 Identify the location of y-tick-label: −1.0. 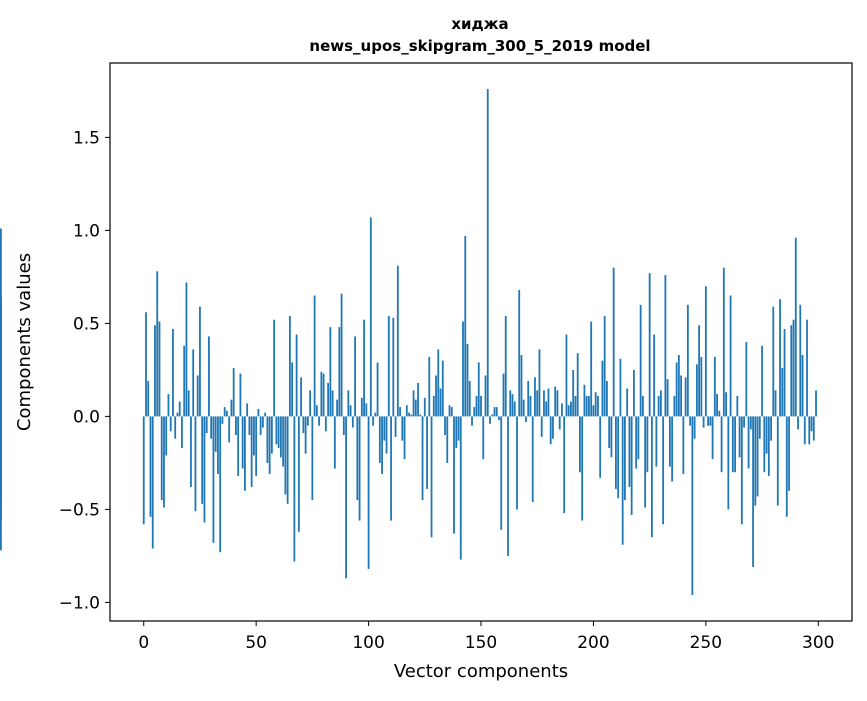
(79, 603).